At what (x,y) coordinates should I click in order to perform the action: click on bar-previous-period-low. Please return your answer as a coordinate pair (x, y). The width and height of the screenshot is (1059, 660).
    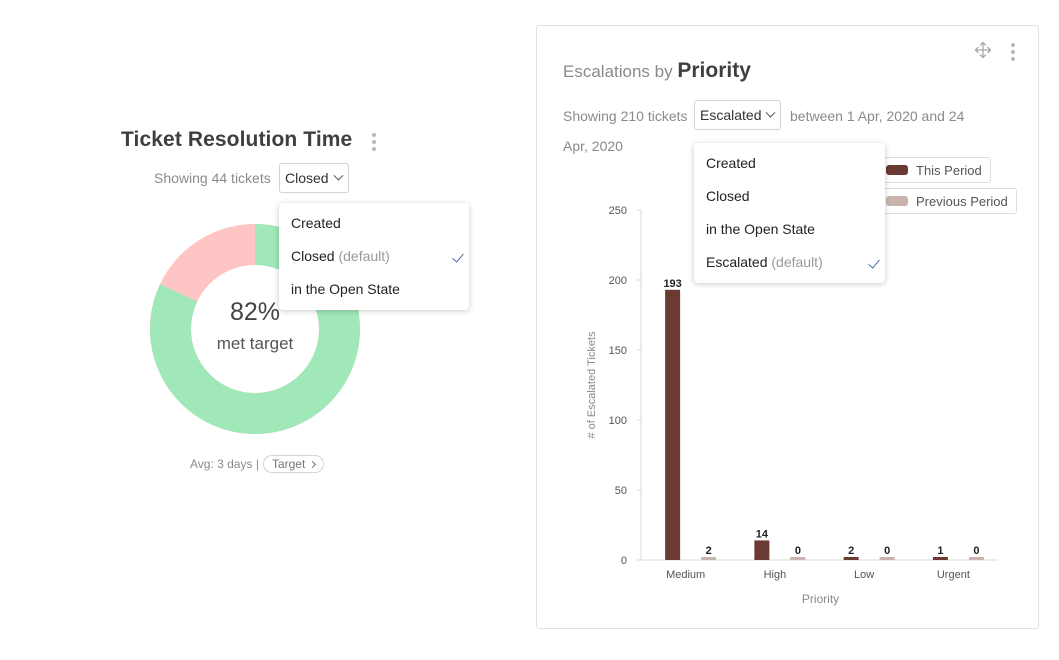
    Looking at the image, I should click on (887, 558).